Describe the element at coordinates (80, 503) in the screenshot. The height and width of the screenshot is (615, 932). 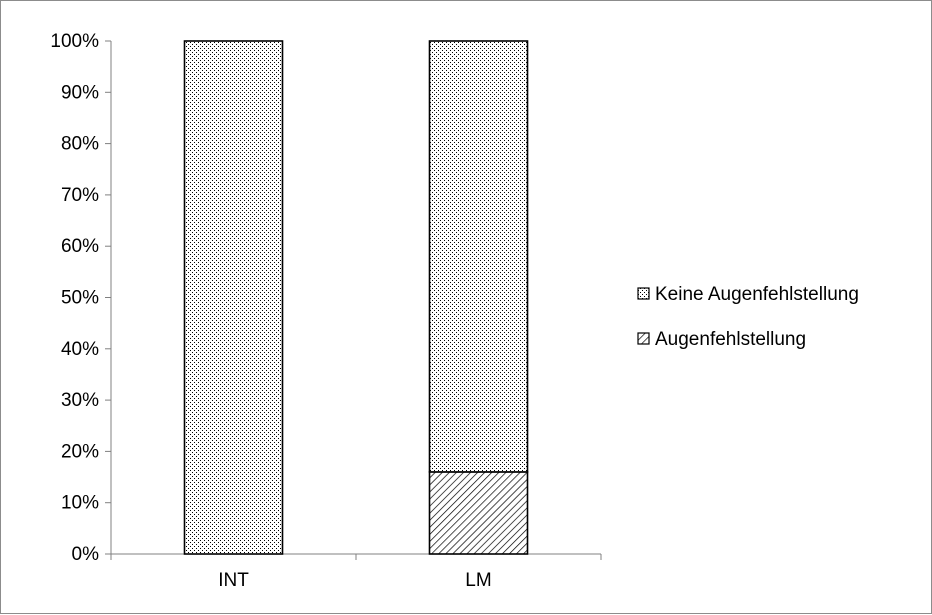
I see `y-tick-label: 10%` at that location.